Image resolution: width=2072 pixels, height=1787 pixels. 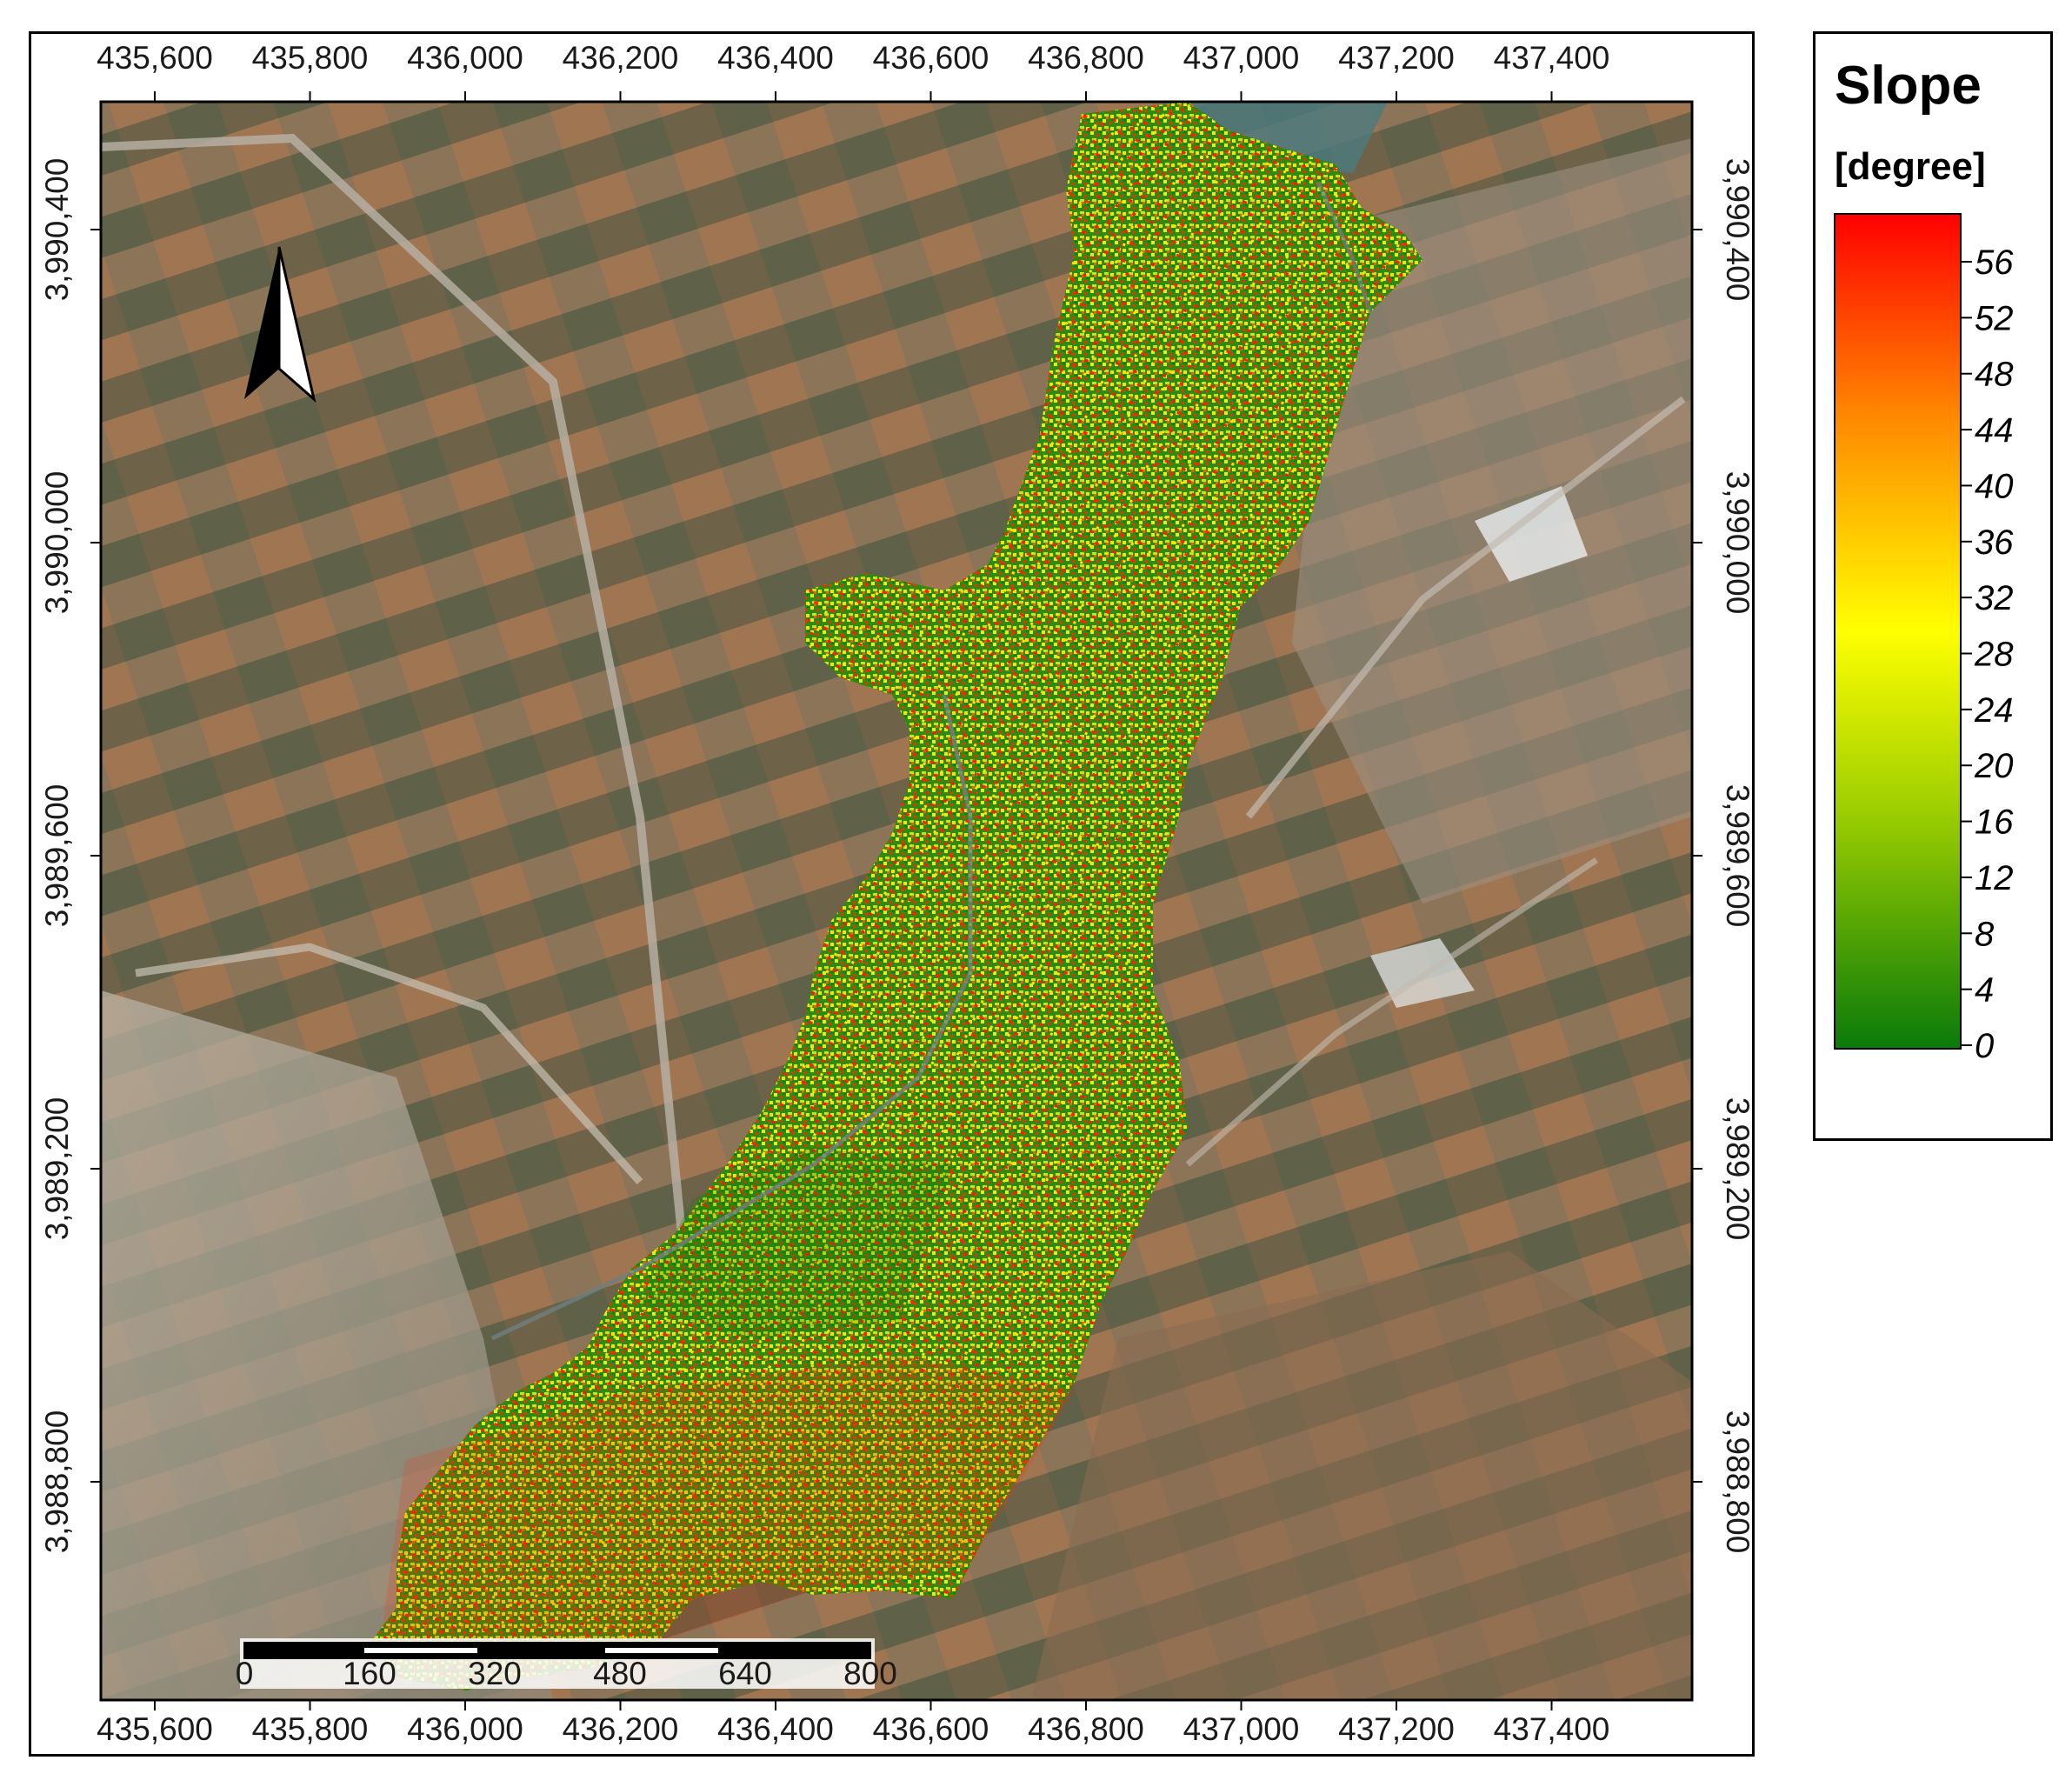 I want to click on legend-tick-label: 24, so click(x=1994, y=710).